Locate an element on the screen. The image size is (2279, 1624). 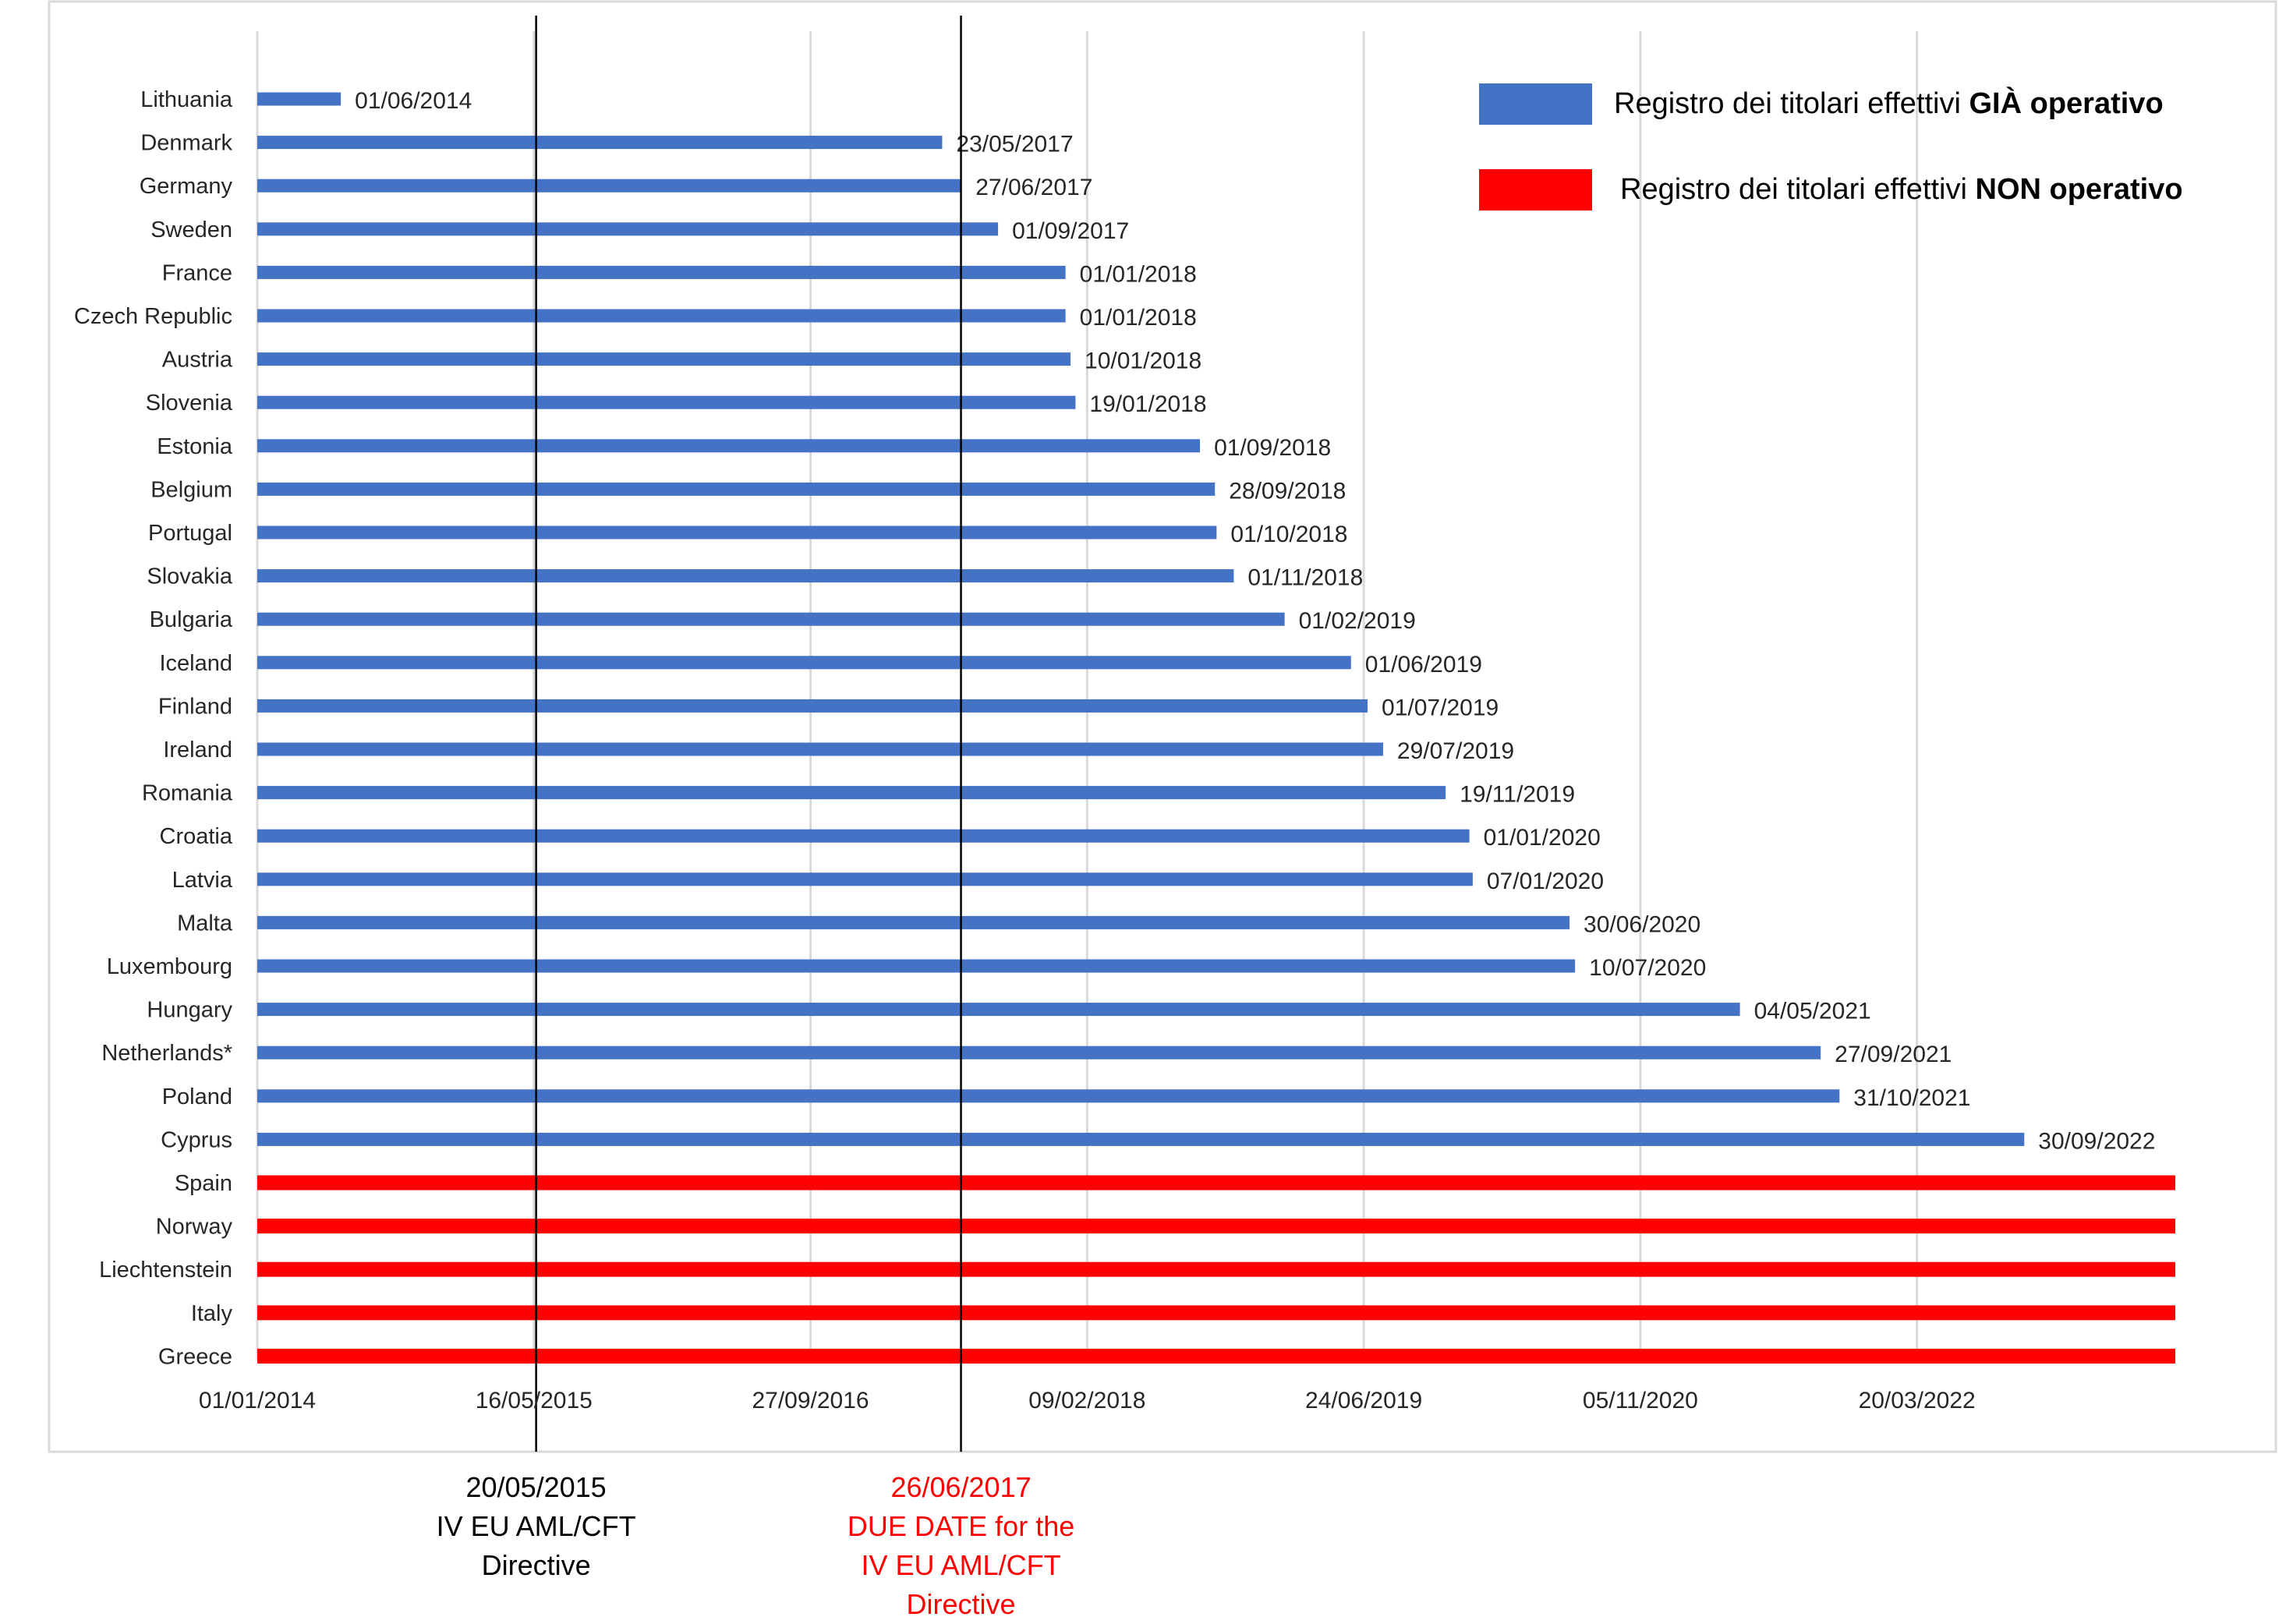
country-label: Spain is located at coordinates (203, 1183).